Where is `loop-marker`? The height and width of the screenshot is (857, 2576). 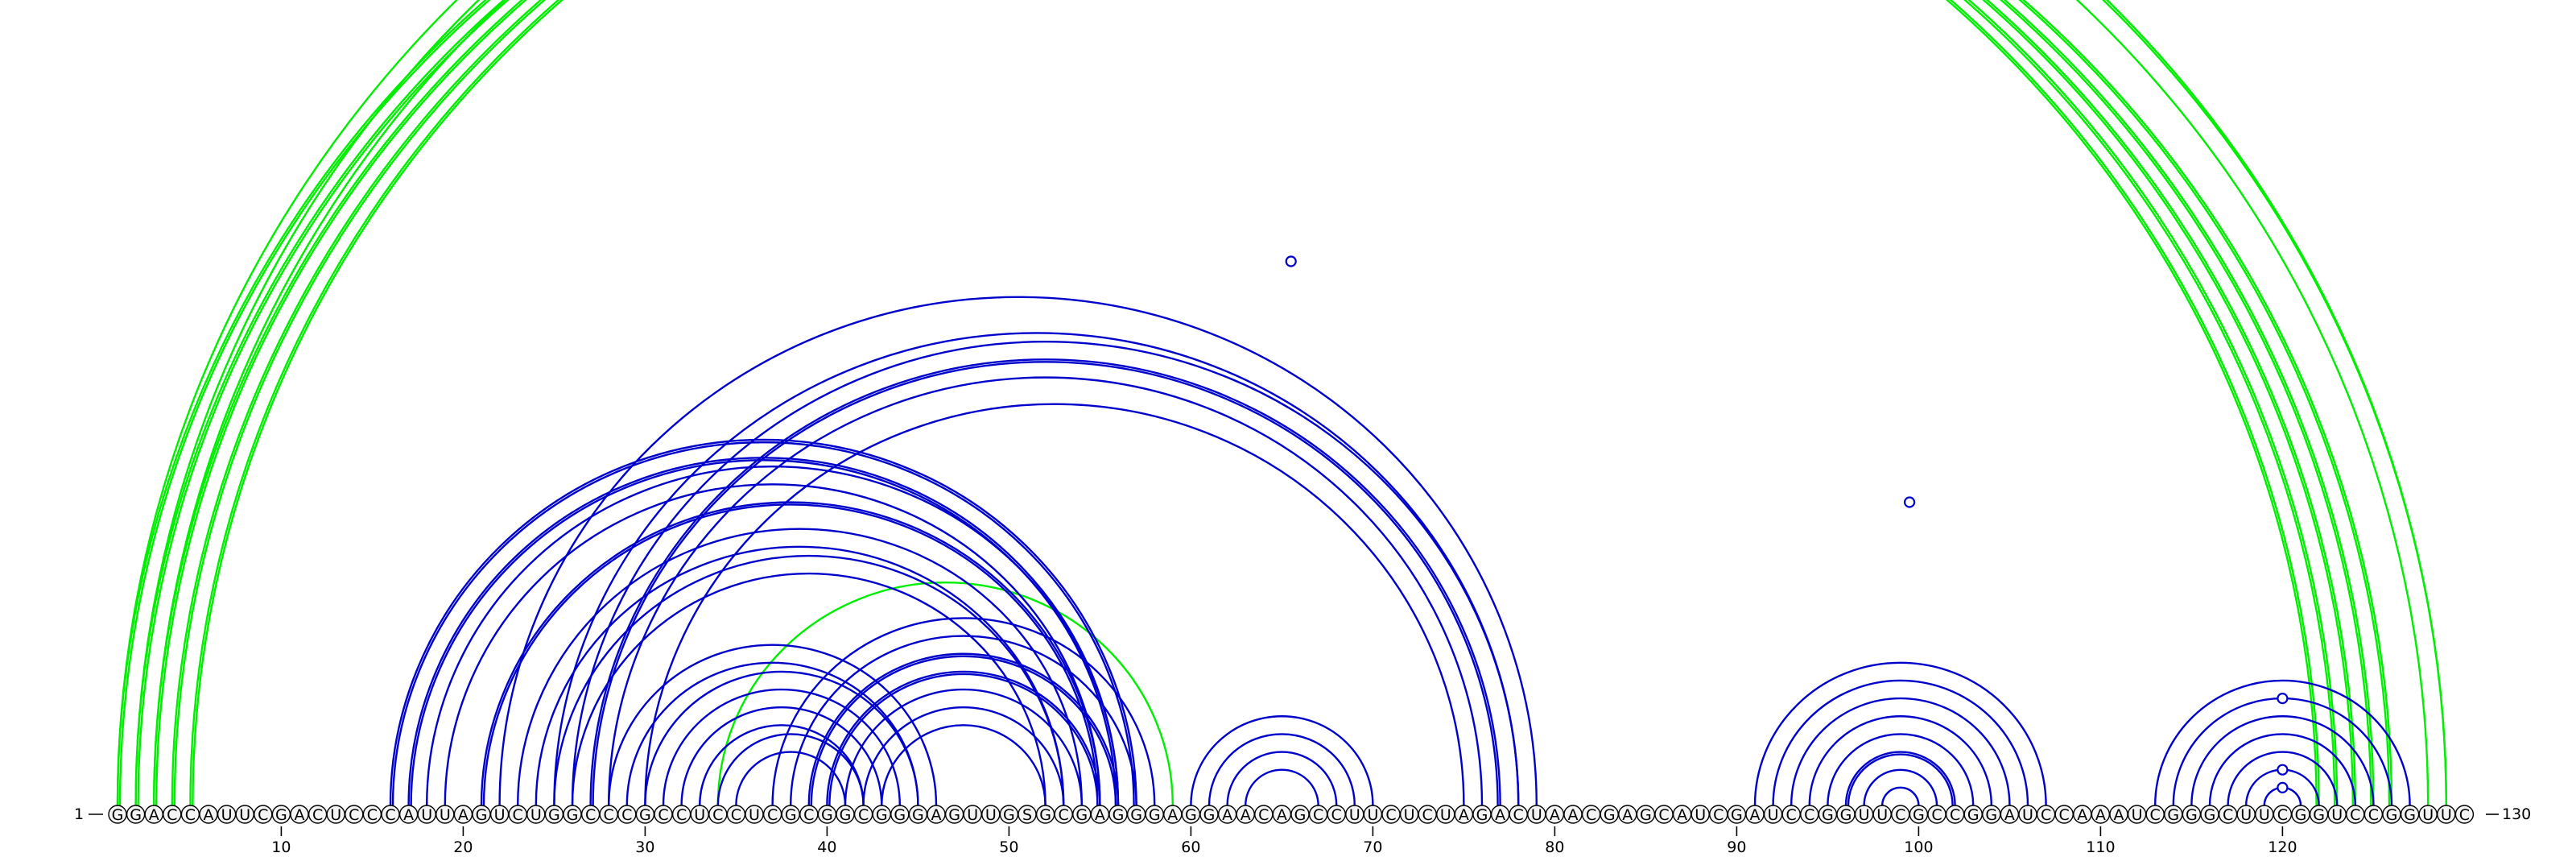 loop-marker is located at coordinates (2283, 770).